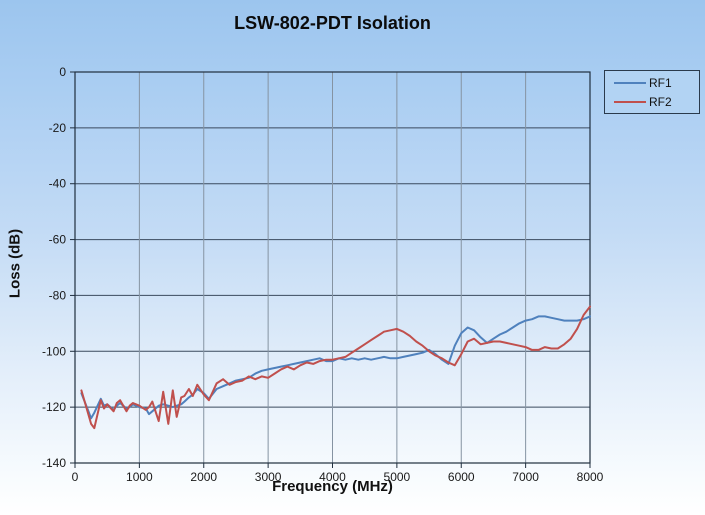  I want to click on x-tick-label: 7000, so click(525, 477).